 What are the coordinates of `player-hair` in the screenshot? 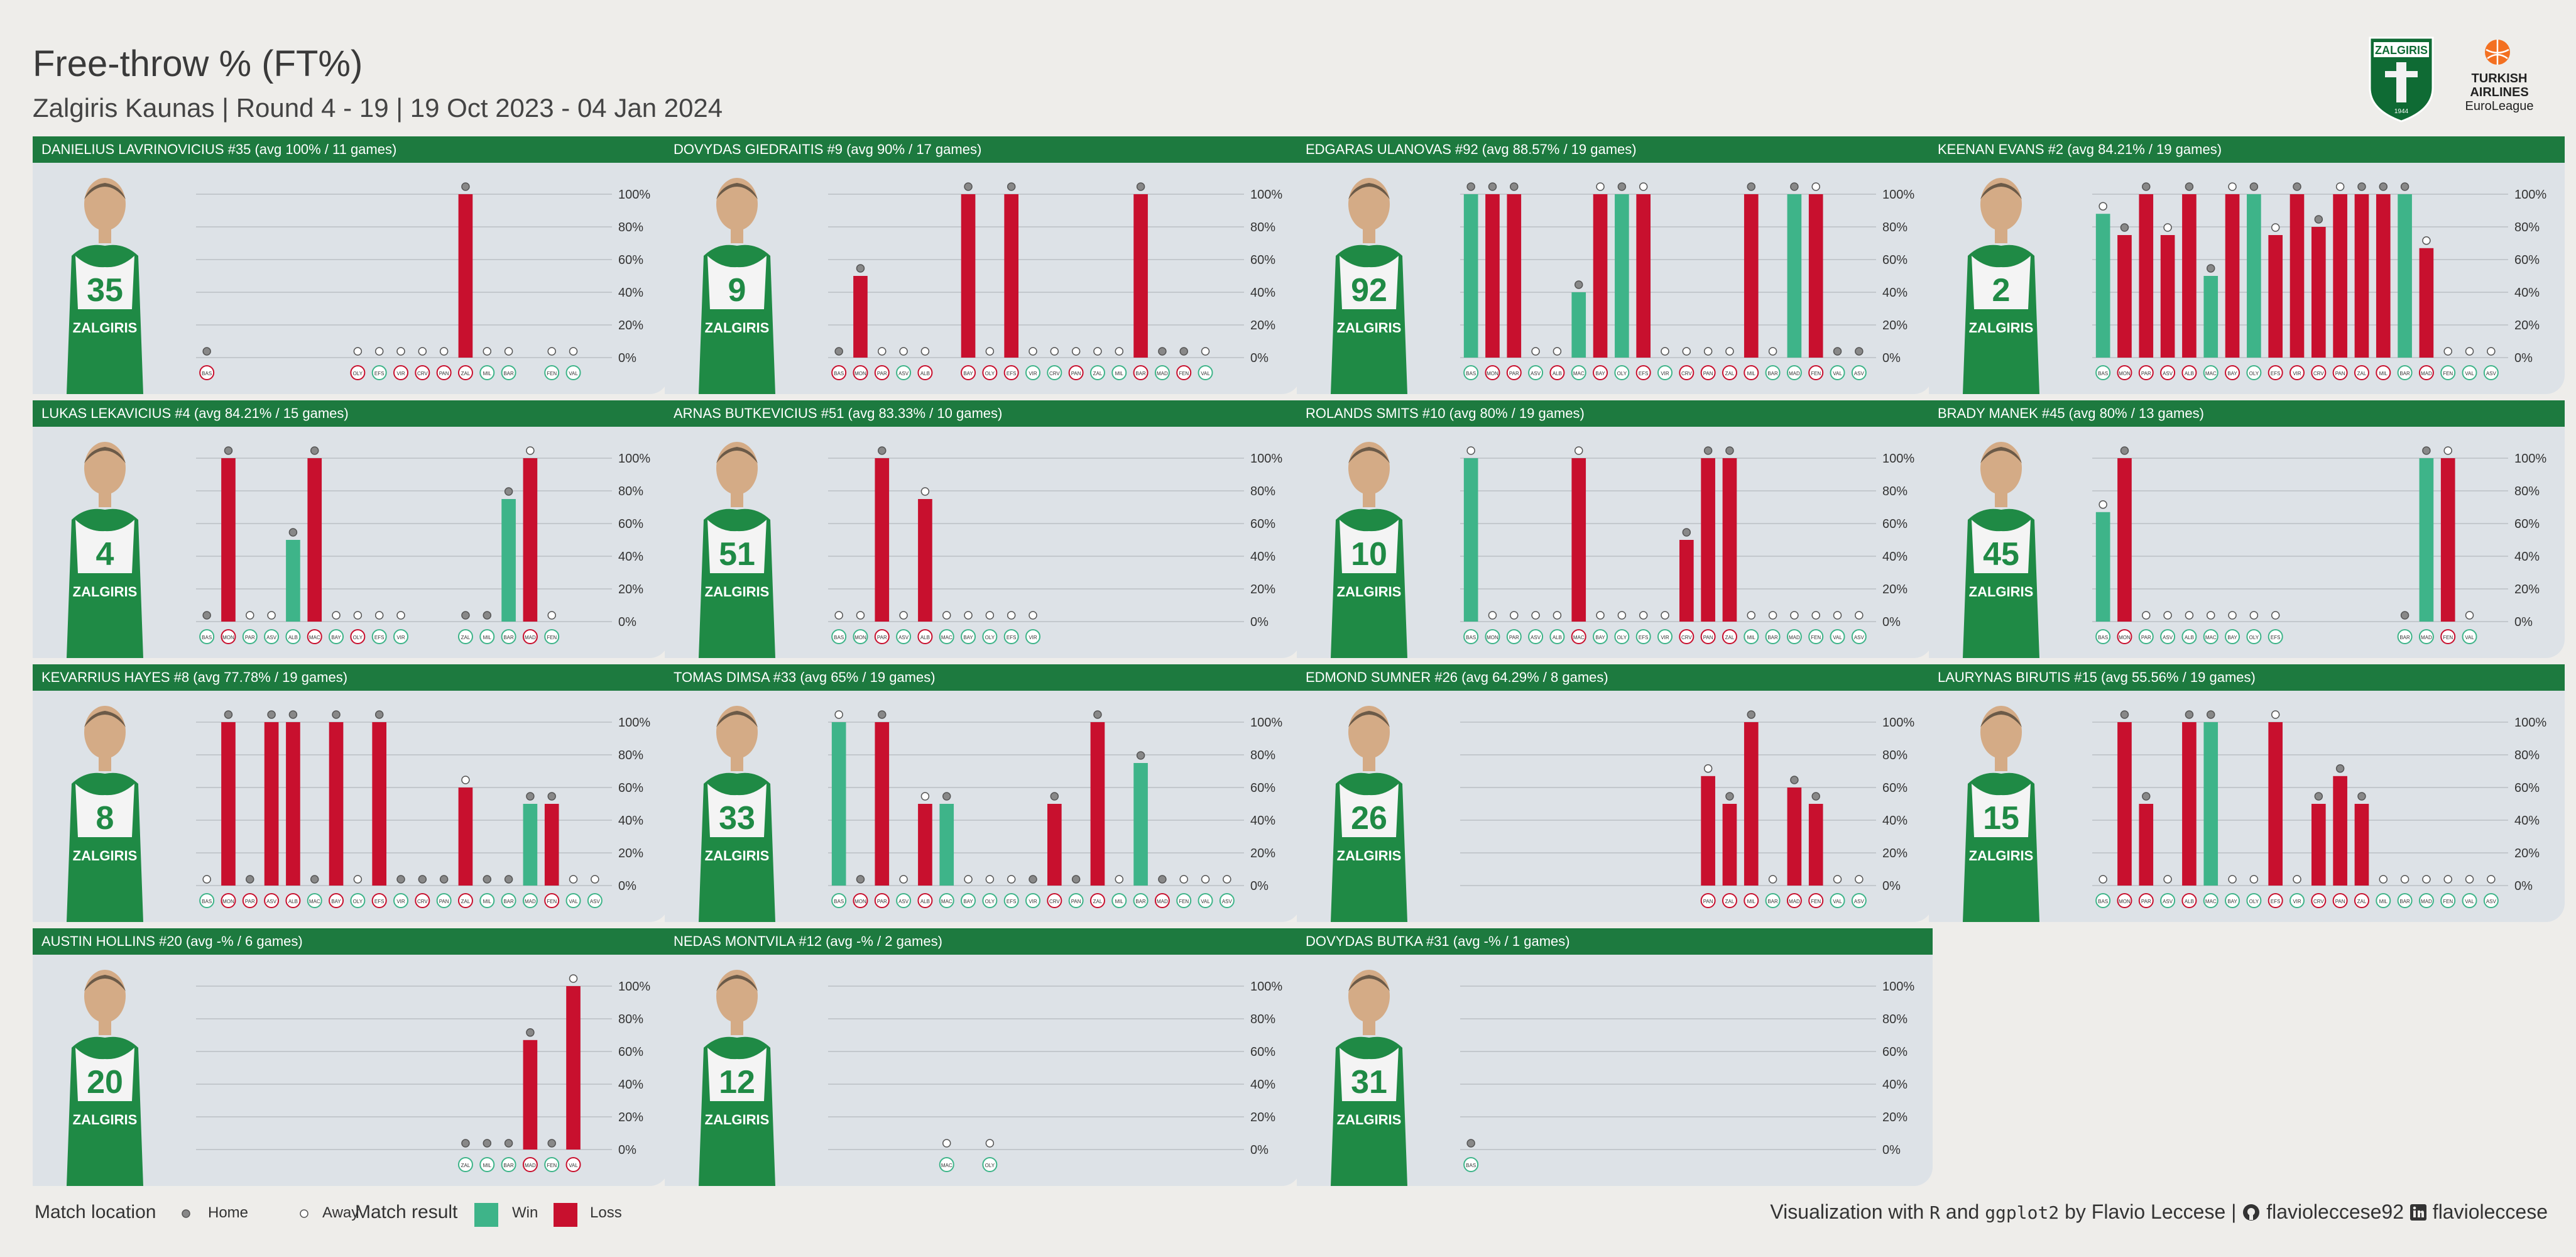 It's located at (1369, 191).